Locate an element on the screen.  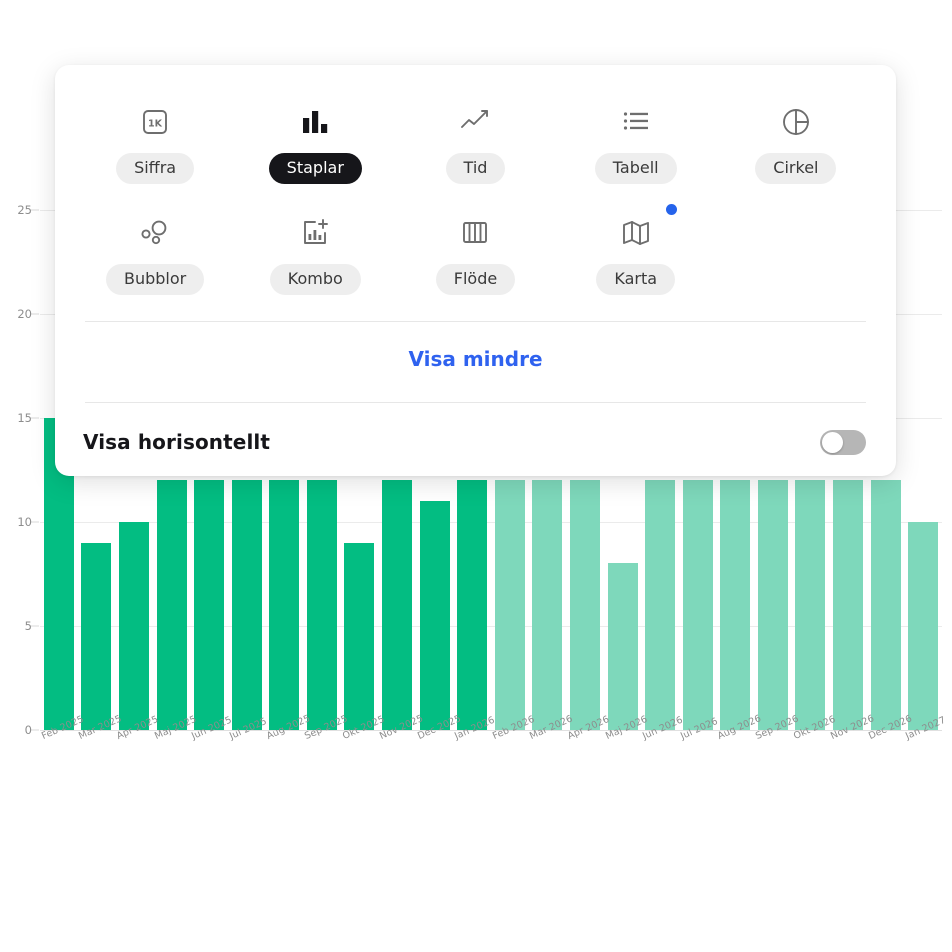
chart-type-bubblor: Bubblor is located at coordinates (155, 255).